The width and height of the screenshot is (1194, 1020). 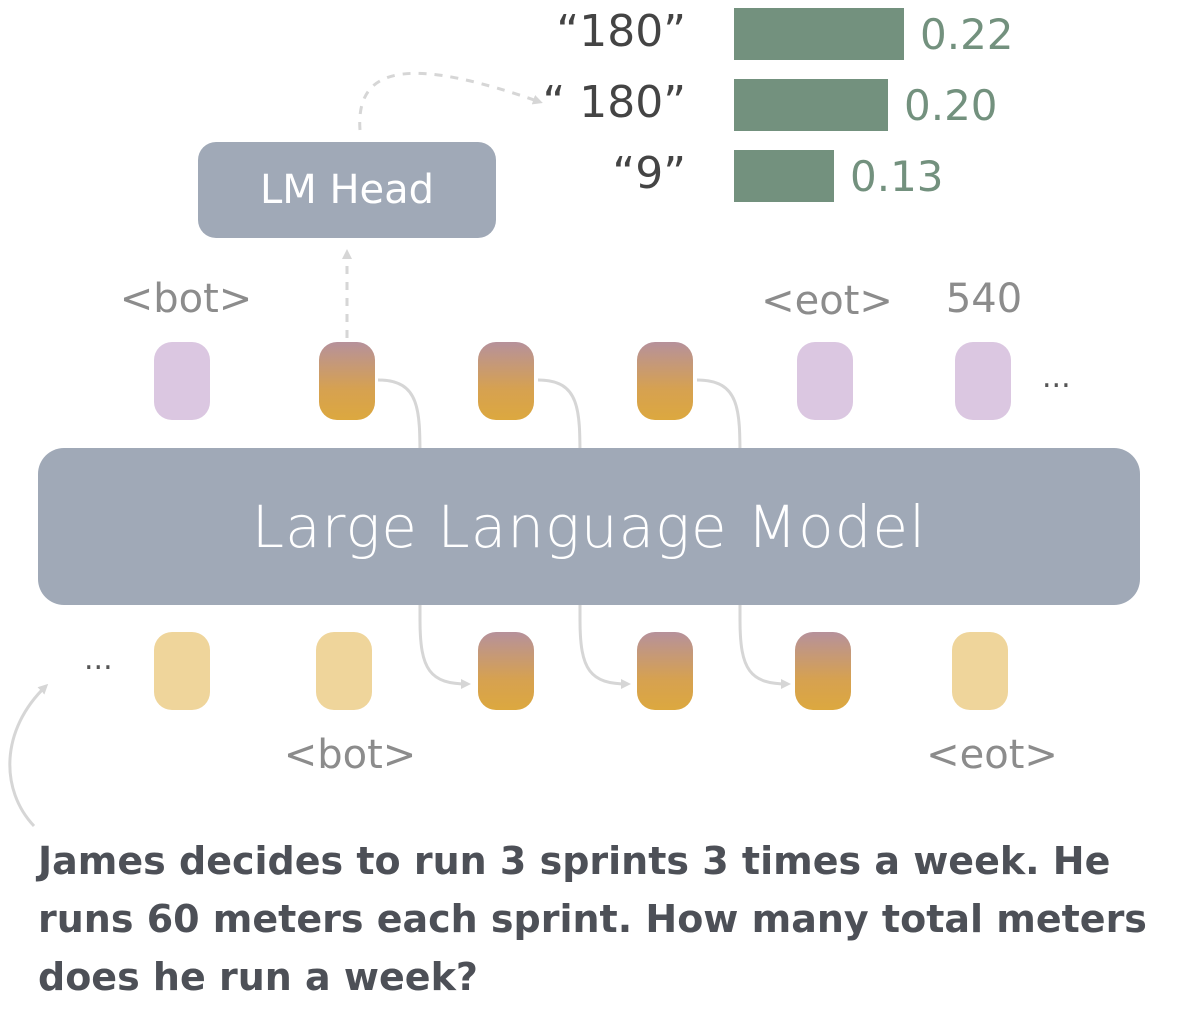 I want to click on lm-head-box: LM Head, so click(x=347, y=190).